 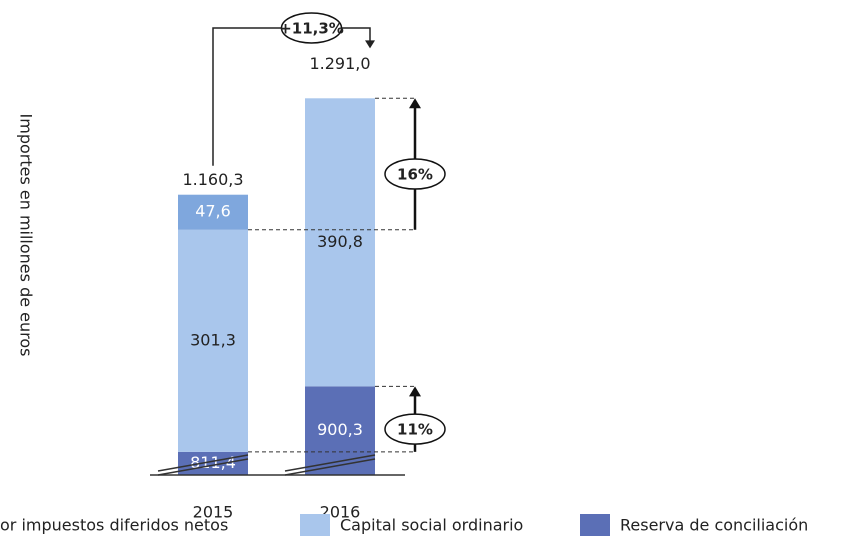 What do you see at coordinates (339, 63) in the screenshot?
I see `total-label: 1.291,0` at bounding box center [339, 63].